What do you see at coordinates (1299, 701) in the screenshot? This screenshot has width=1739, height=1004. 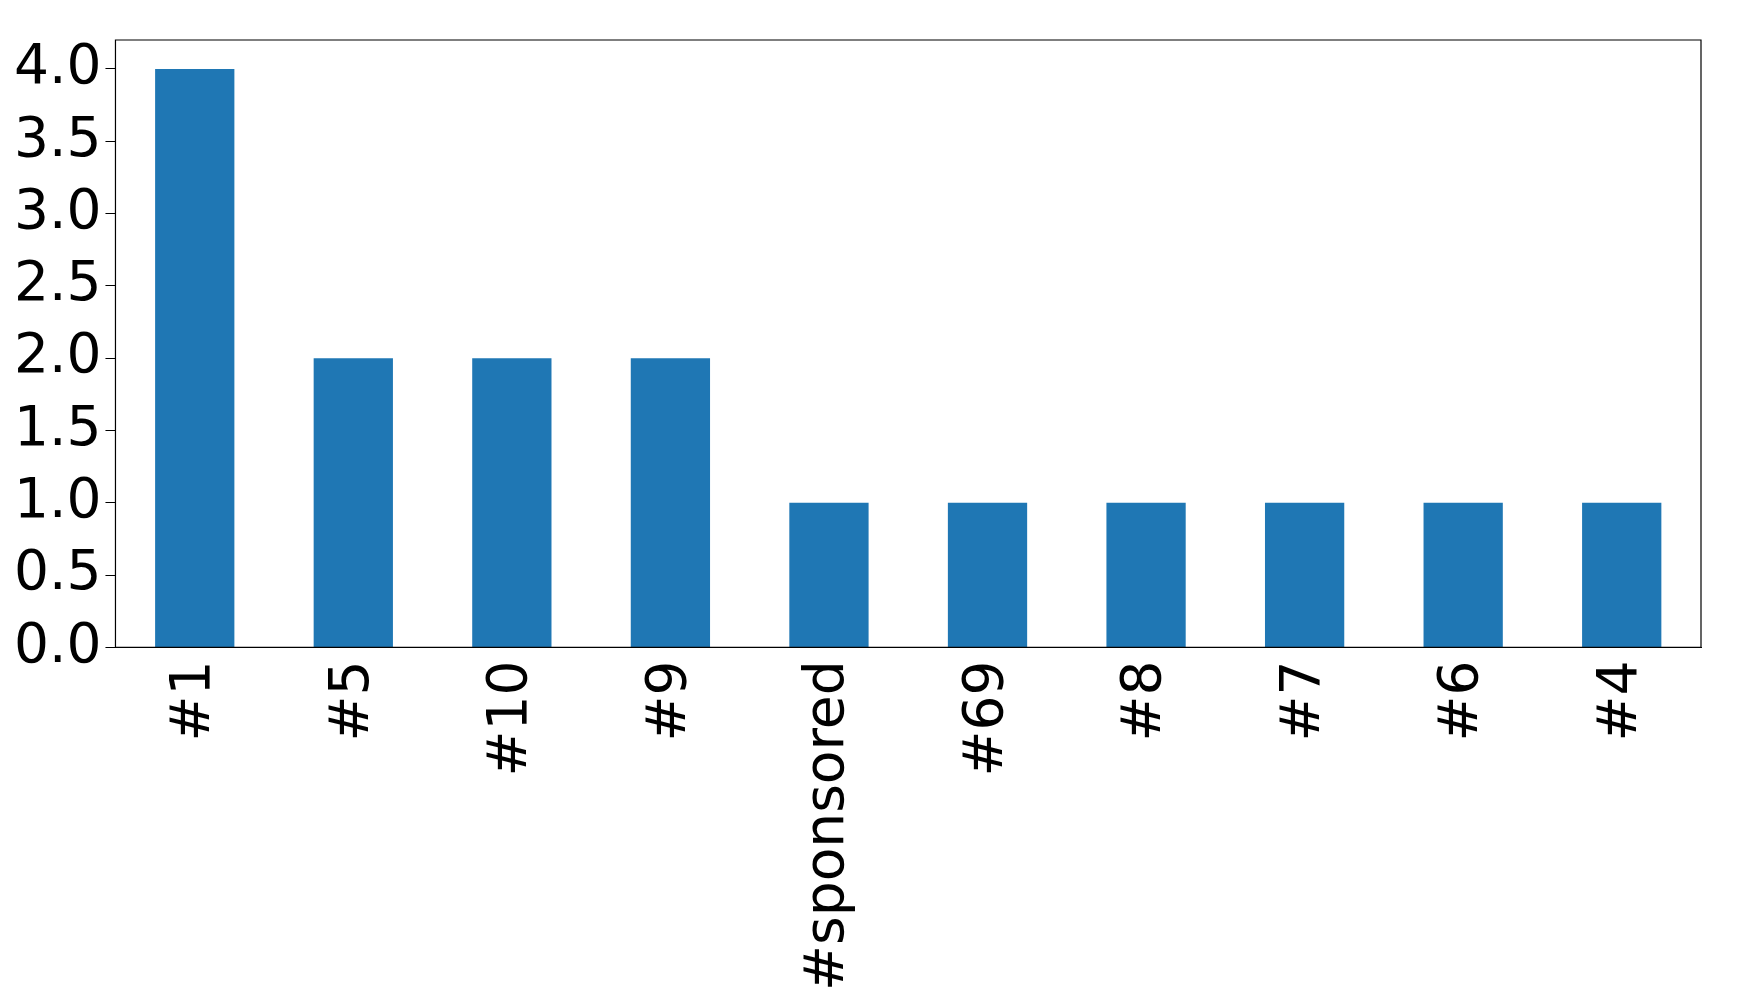 I see `x-tick-label: #7` at bounding box center [1299, 701].